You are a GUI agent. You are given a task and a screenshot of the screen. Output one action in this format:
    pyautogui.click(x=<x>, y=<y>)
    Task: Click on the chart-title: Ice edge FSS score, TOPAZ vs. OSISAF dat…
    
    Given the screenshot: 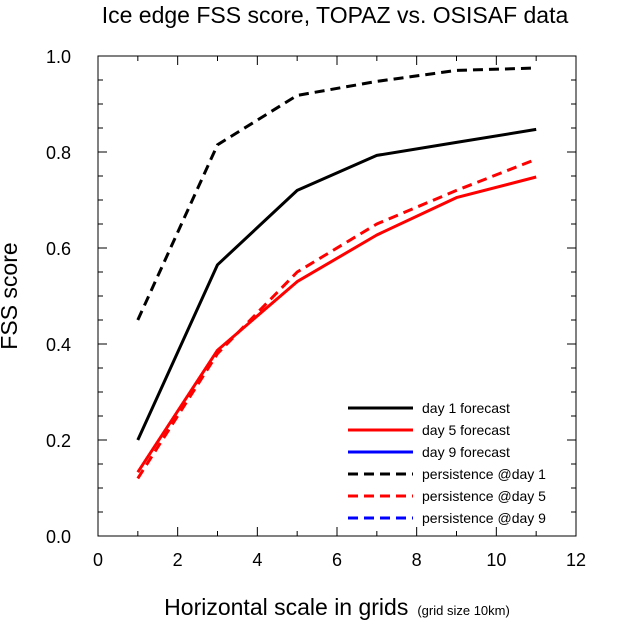 What is the action you would take?
    pyautogui.click(x=335, y=15)
    